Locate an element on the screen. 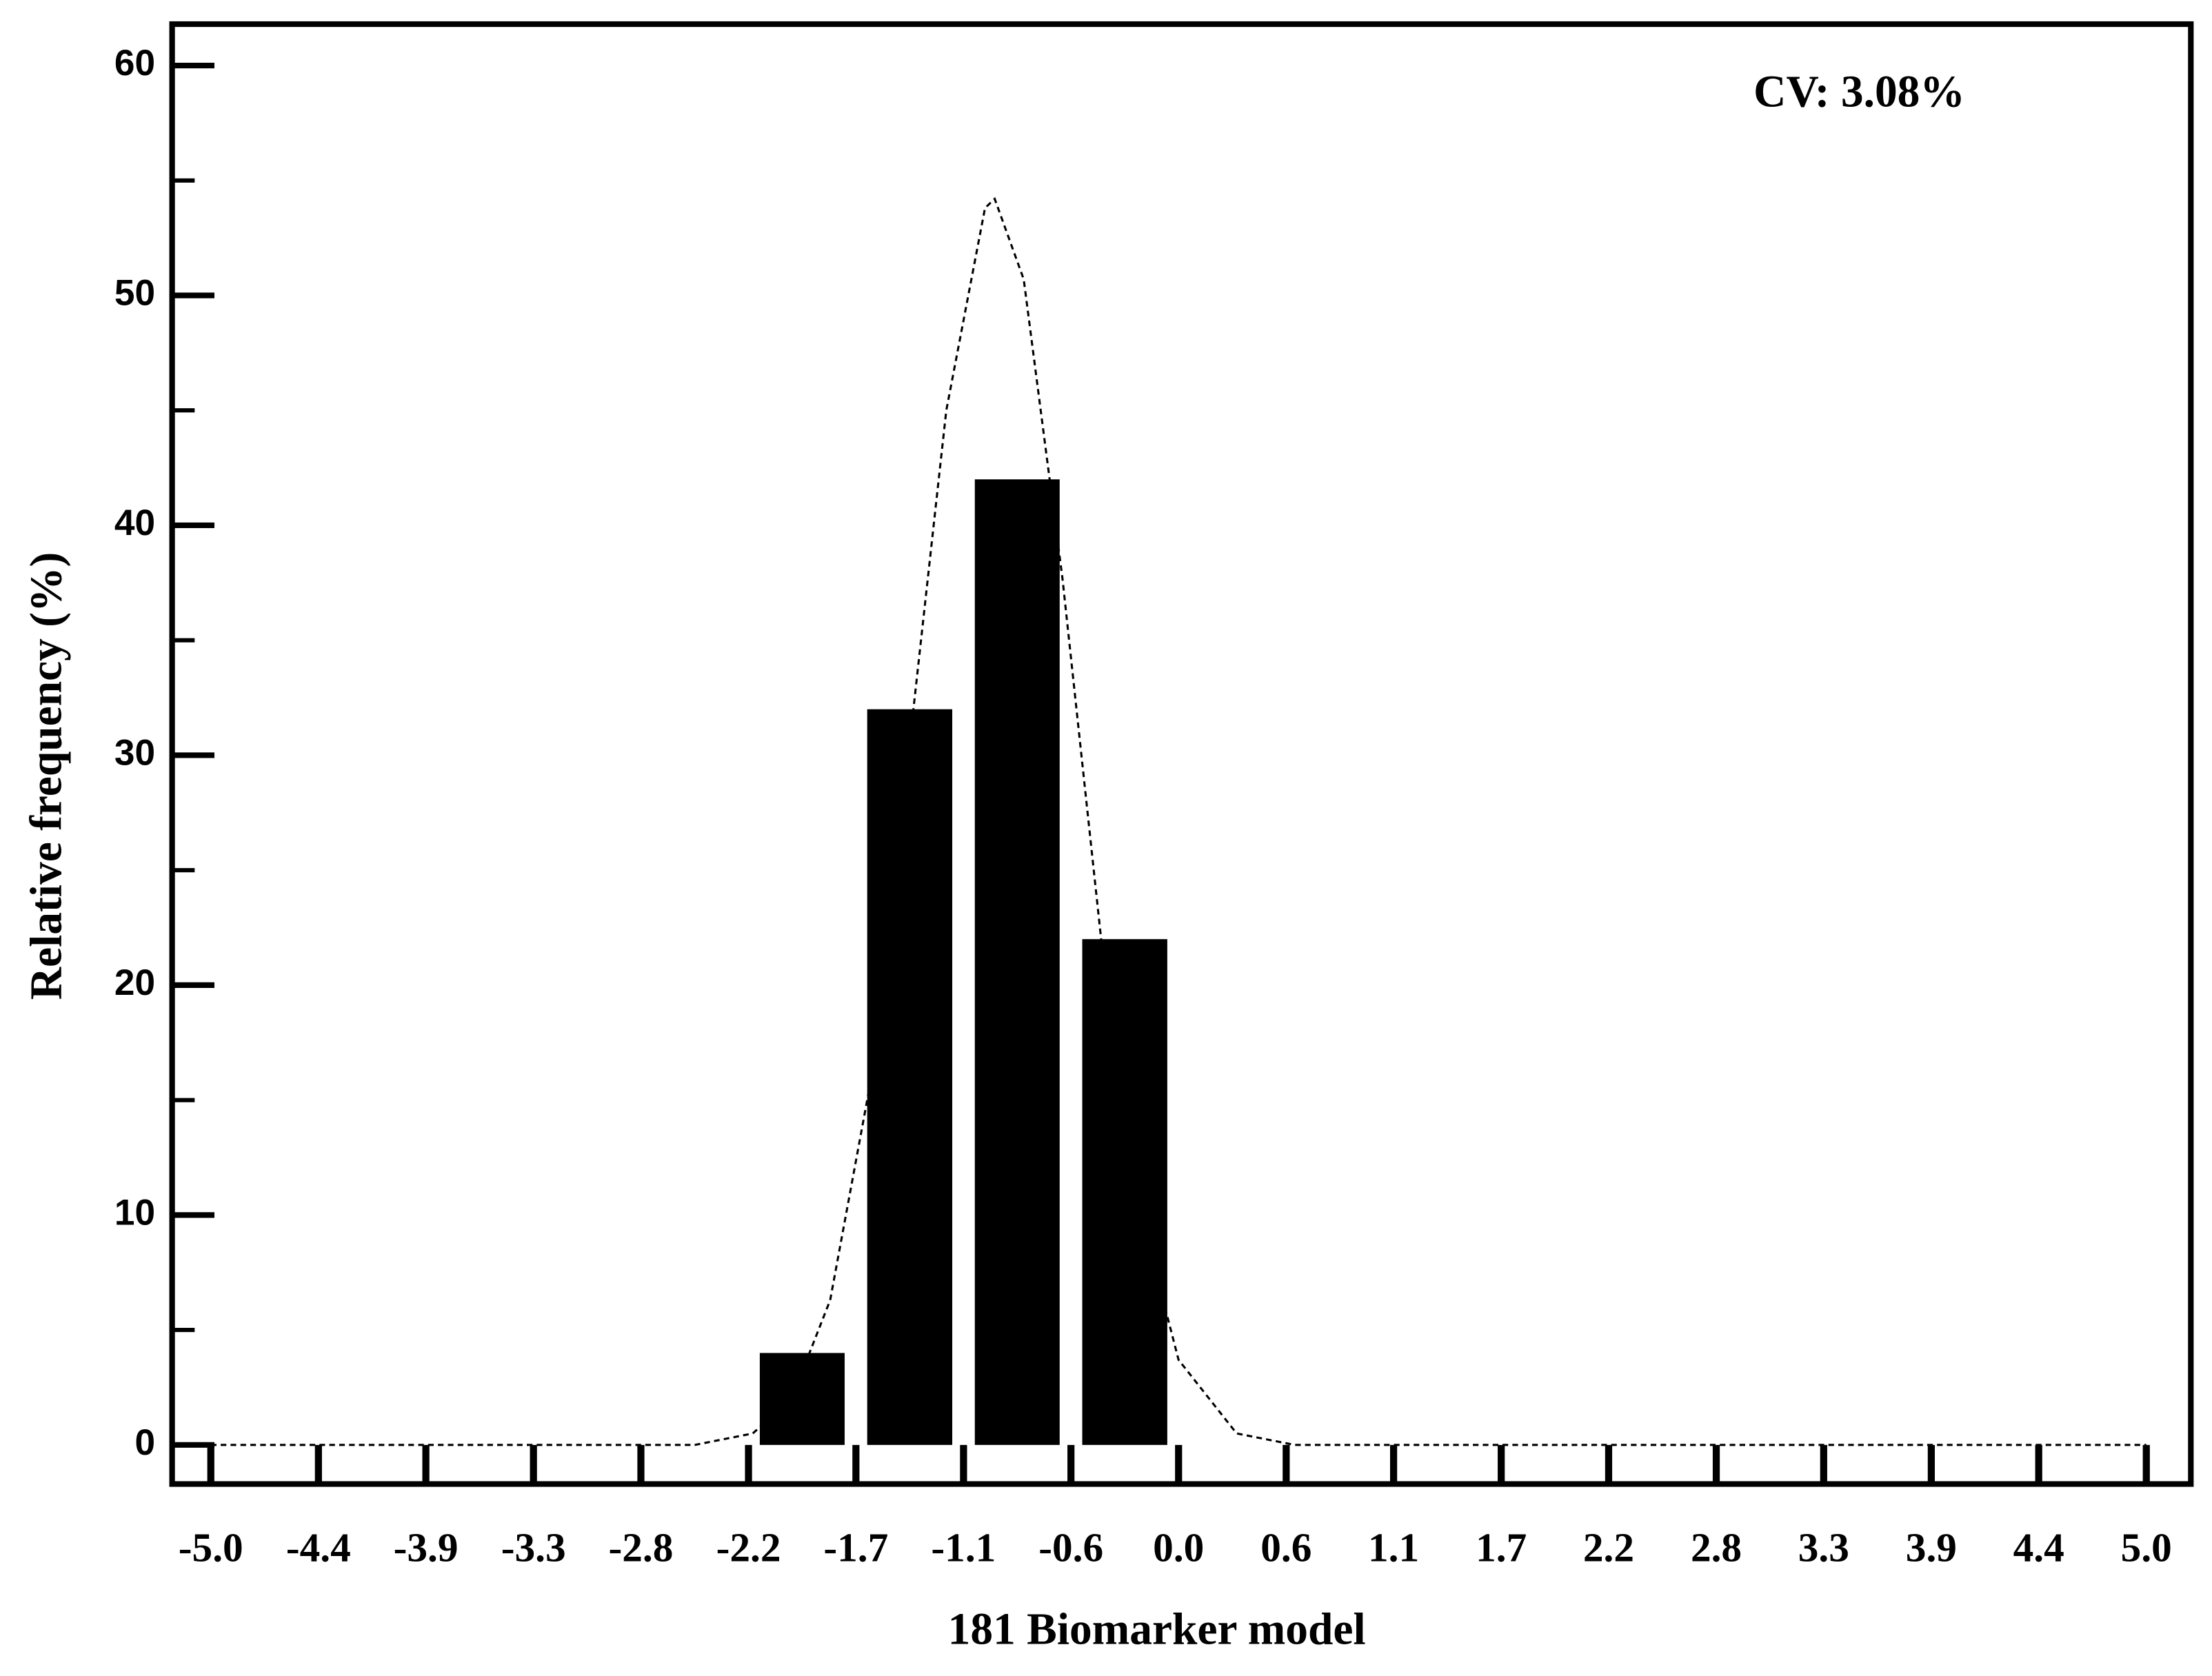 Image resolution: width=2212 pixels, height=1676 pixels. x-tick-label: 2.2 is located at coordinates (1608, 1547).